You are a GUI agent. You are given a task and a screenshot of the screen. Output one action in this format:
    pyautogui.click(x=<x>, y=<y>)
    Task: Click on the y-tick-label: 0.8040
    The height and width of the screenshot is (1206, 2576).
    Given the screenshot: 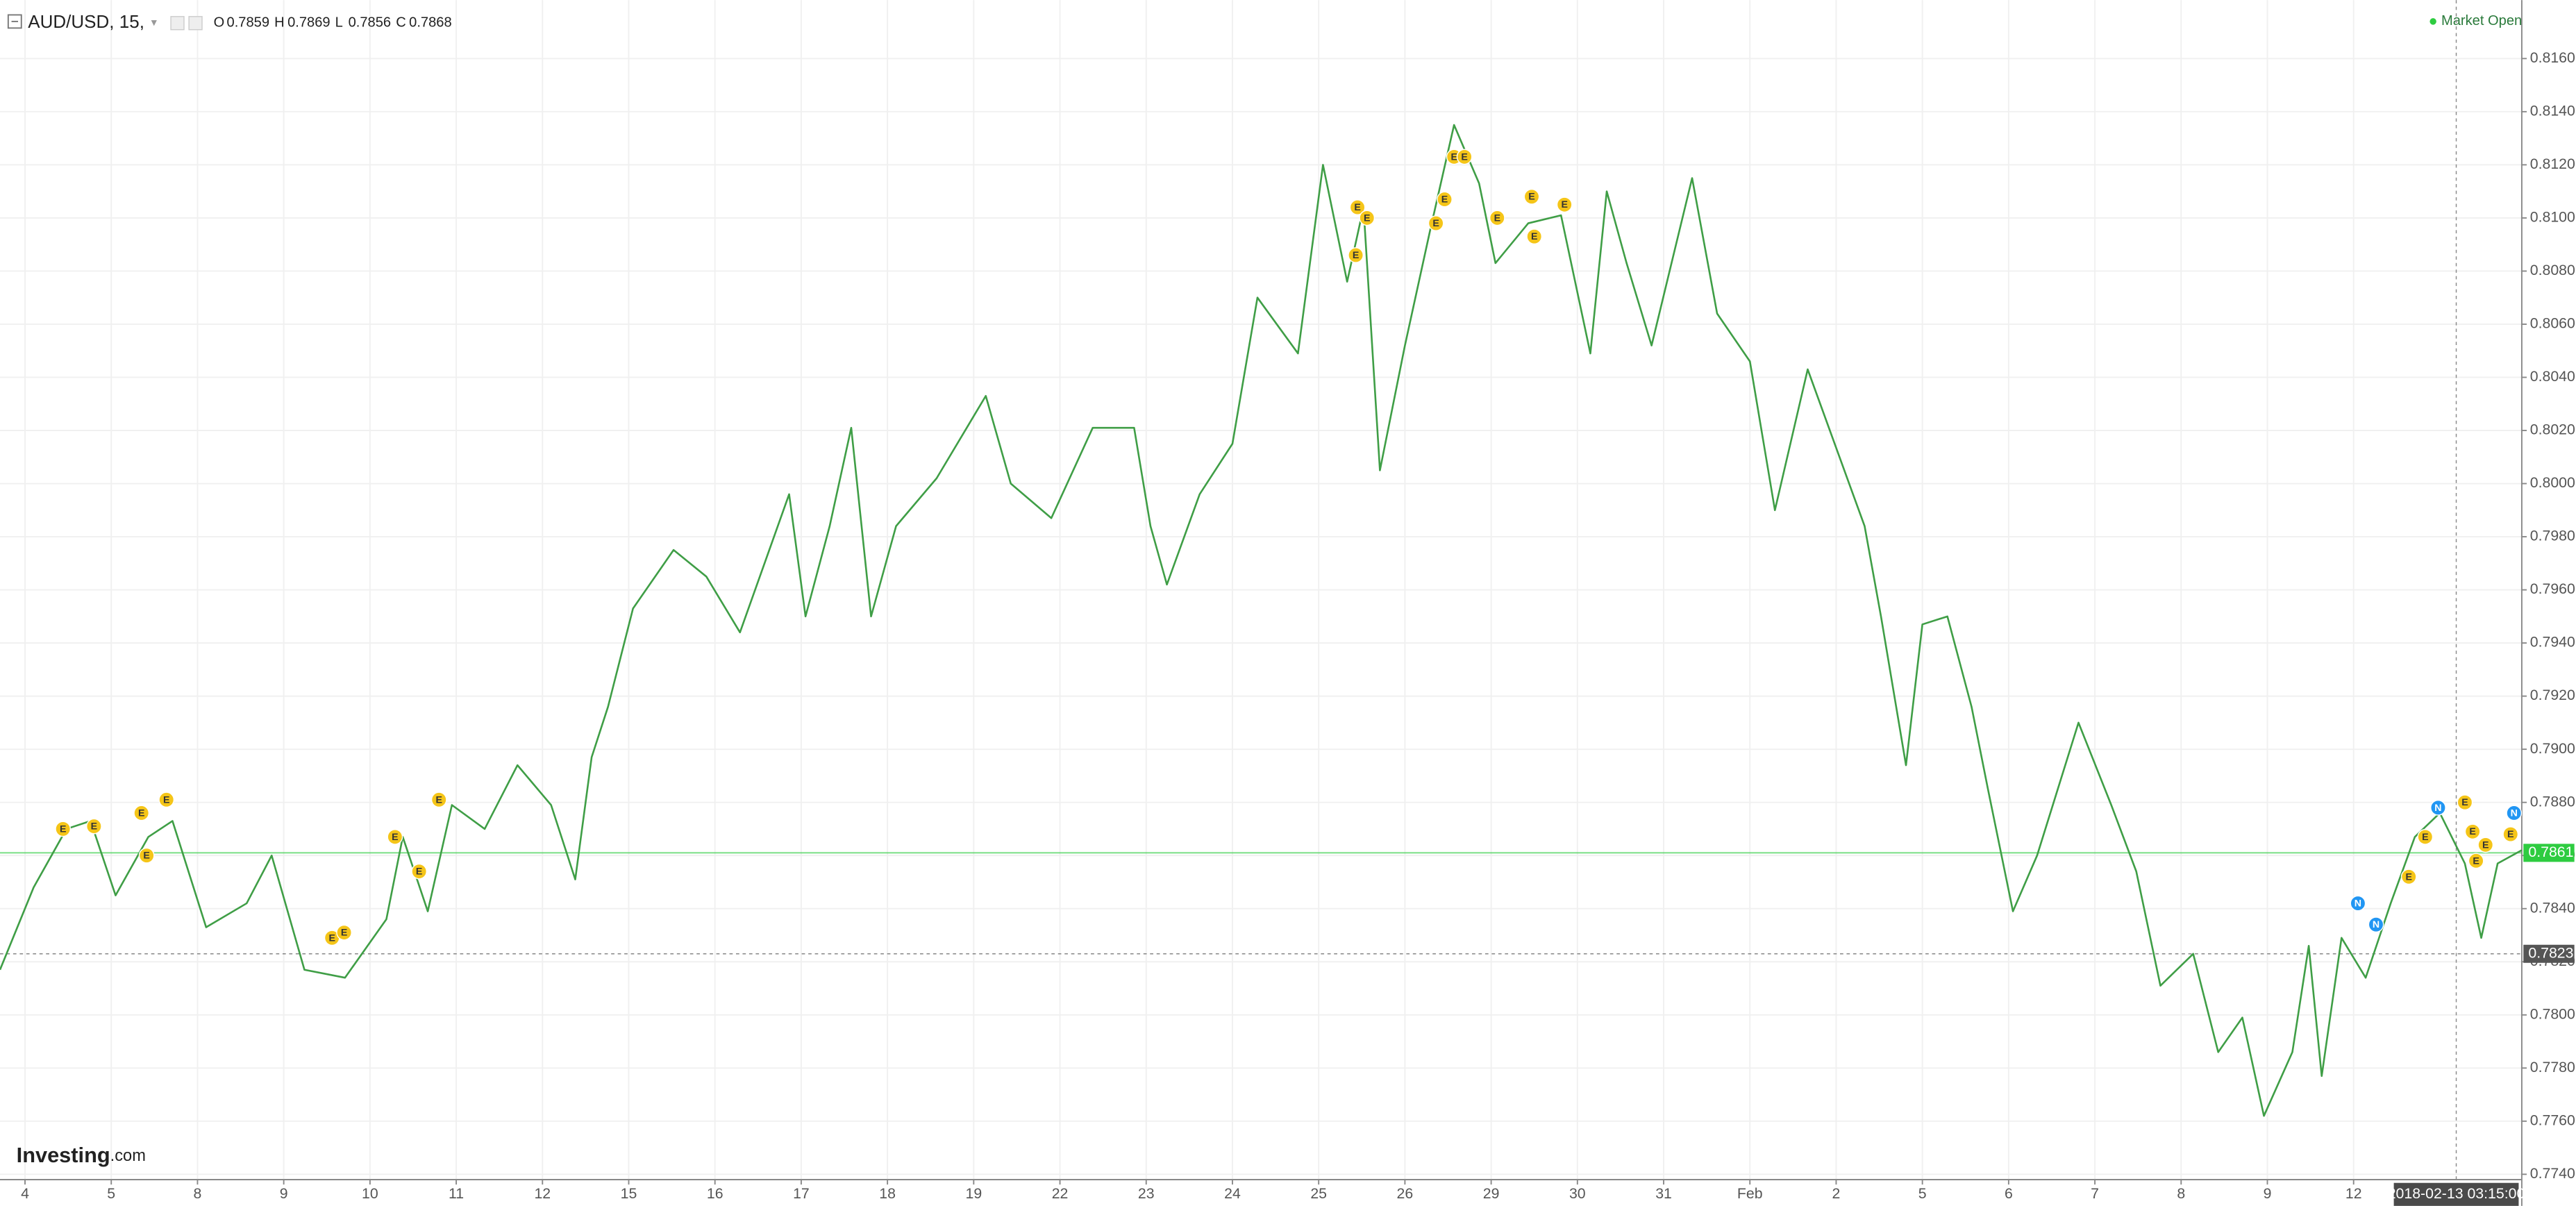 What is the action you would take?
    pyautogui.click(x=2552, y=376)
    